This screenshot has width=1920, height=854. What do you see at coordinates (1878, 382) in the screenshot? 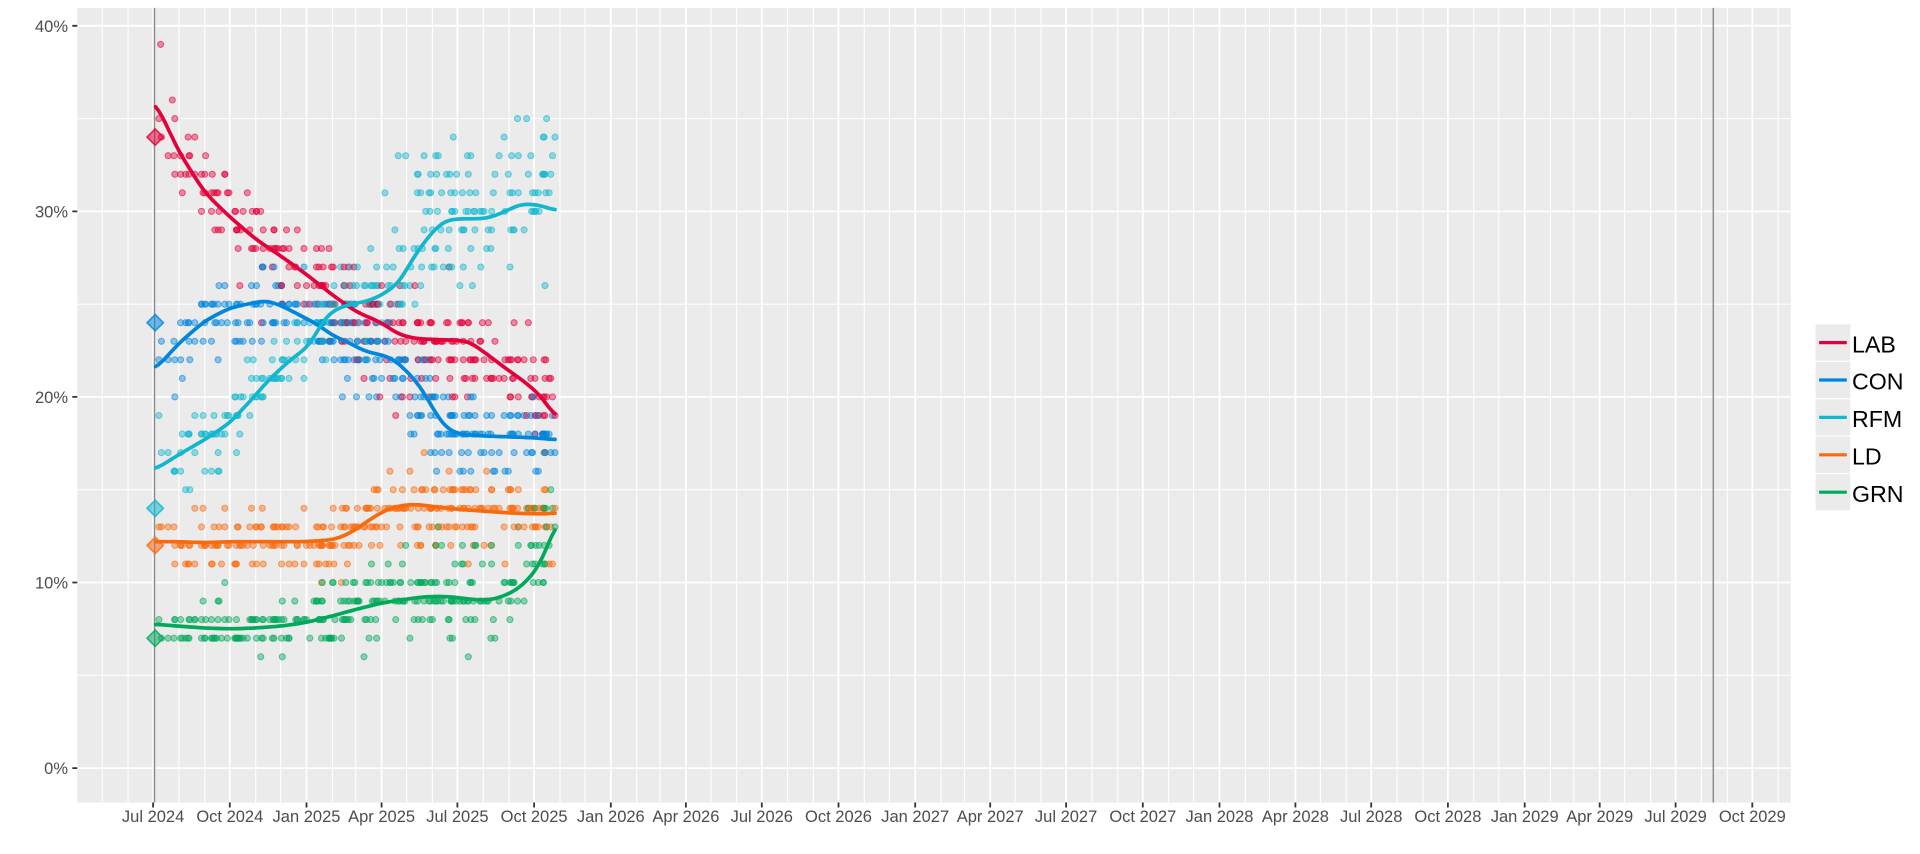
I see `svg-text: CON` at bounding box center [1878, 382].